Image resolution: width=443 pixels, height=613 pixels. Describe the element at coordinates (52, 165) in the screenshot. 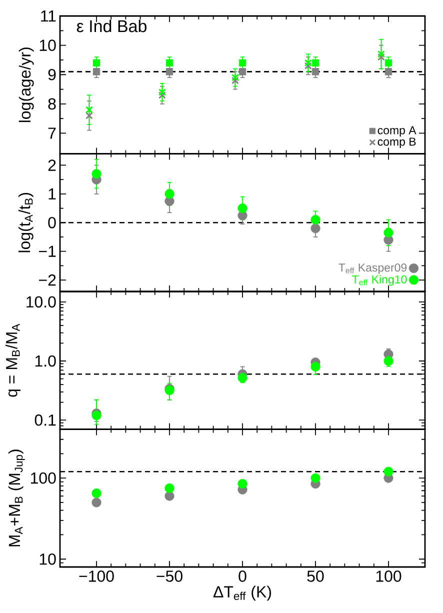

I see `y-tick-label: 2` at that location.